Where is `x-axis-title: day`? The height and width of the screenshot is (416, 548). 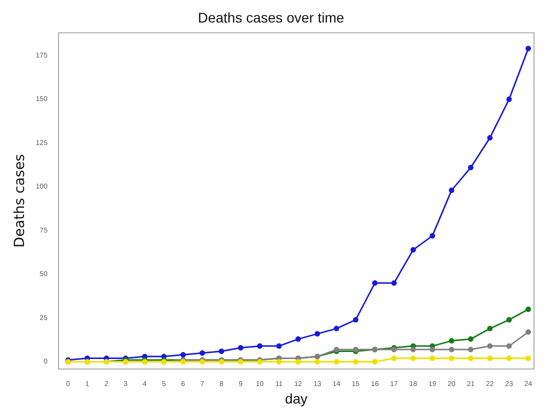
x-axis-title: day is located at coordinates (296, 398).